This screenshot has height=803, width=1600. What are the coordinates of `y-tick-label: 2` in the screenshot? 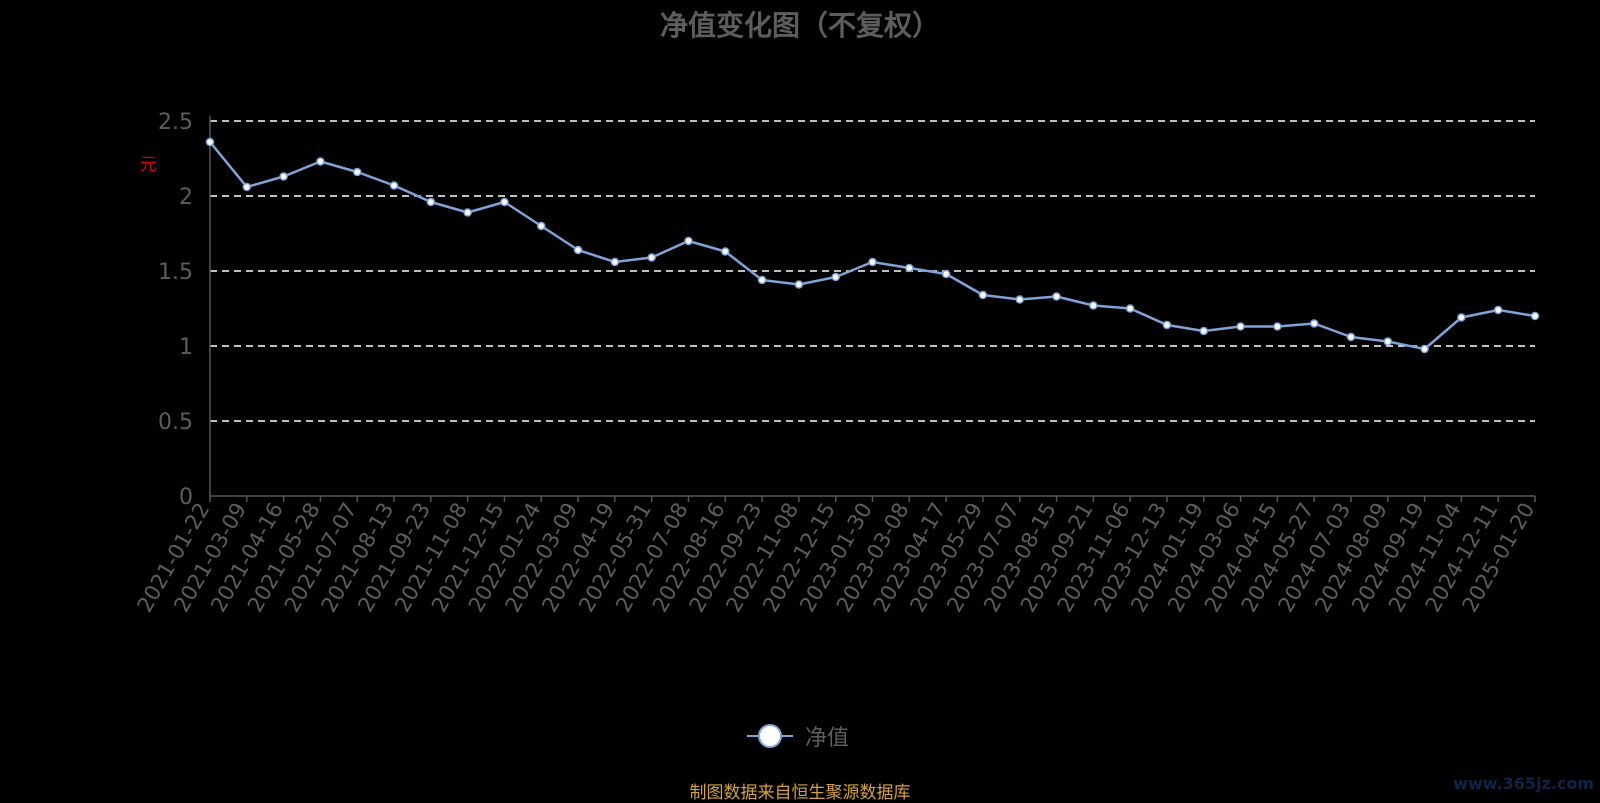 It's located at (186, 197).